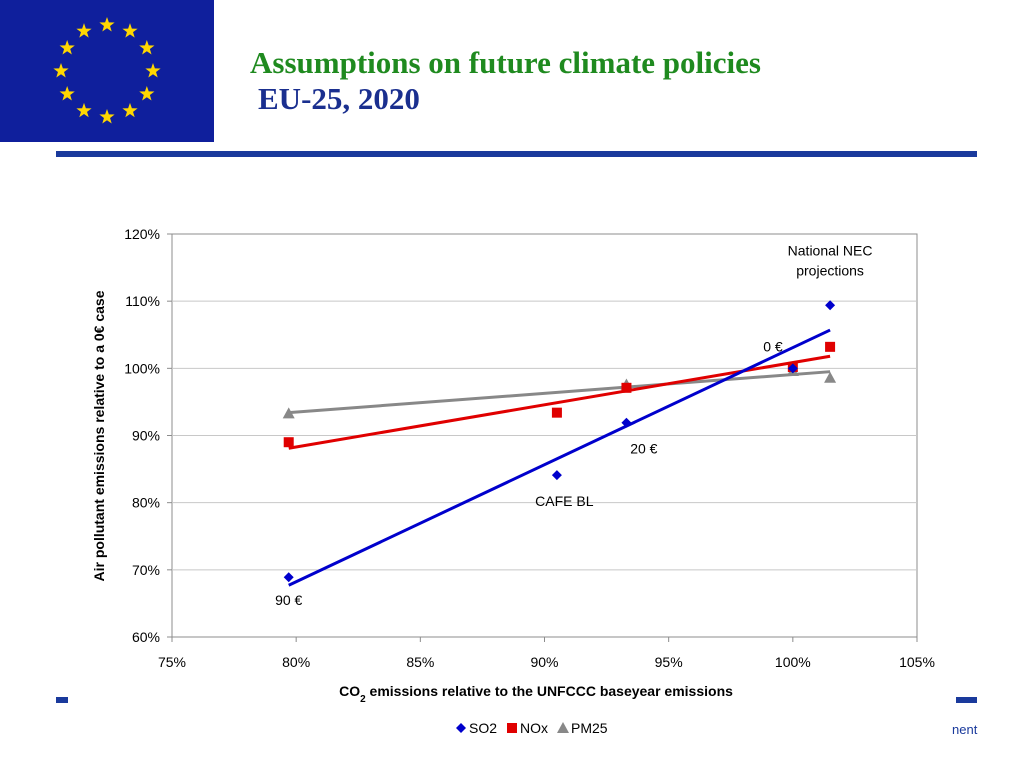 This screenshot has height=768, width=1024. What do you see at coordinates (339, 98) in the screenshot?
I see `page-subtitle: EU-25, 2020` at bounding box center [339, 98].